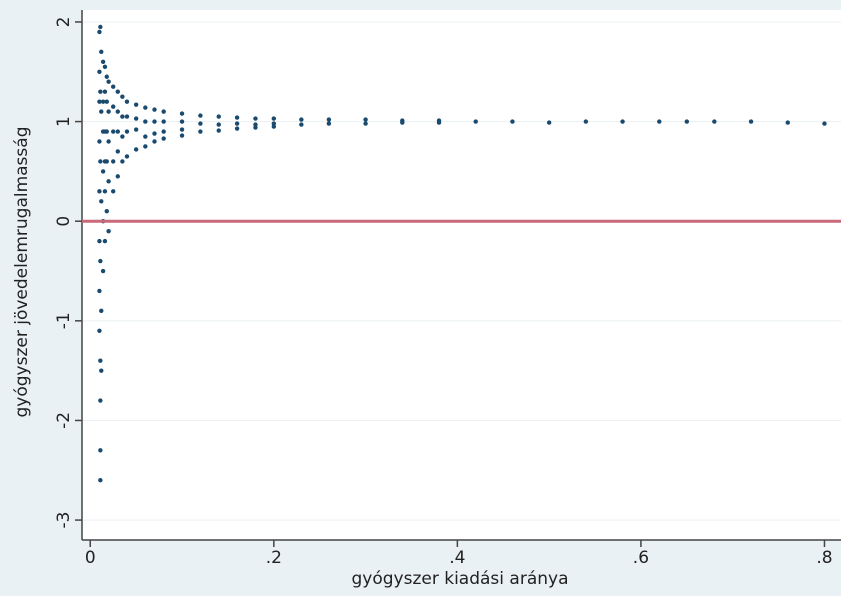 The image size is (841, 596). What do you see at coordinates (457, 558) in the screenshot?
I see `x-tick-label: .4` at bounding box center [457, 558].